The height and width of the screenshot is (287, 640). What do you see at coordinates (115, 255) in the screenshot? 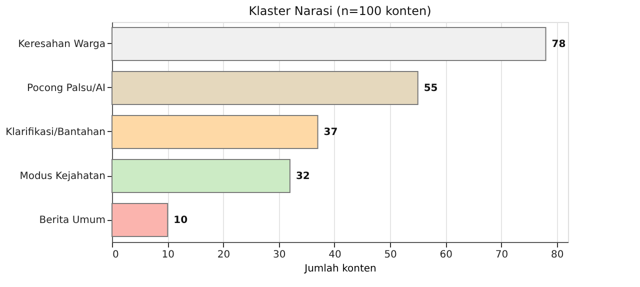
I see `x-tick-label: 0` at bounding box center [115, 255].